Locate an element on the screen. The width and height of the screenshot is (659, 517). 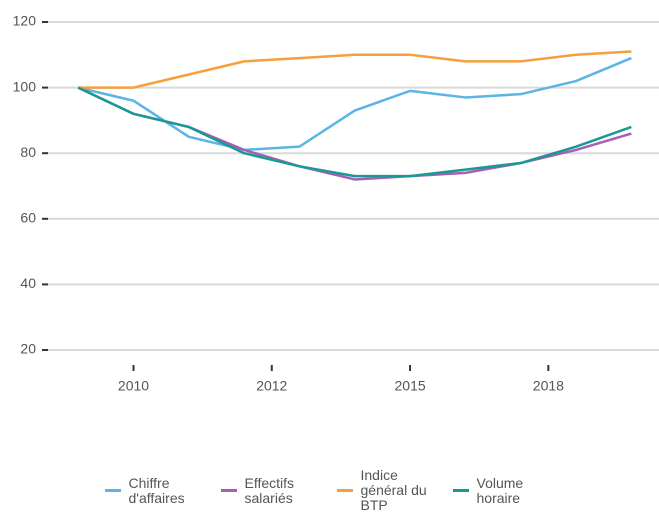
y-tick-label: 40 is located at coordinates (28, 283).